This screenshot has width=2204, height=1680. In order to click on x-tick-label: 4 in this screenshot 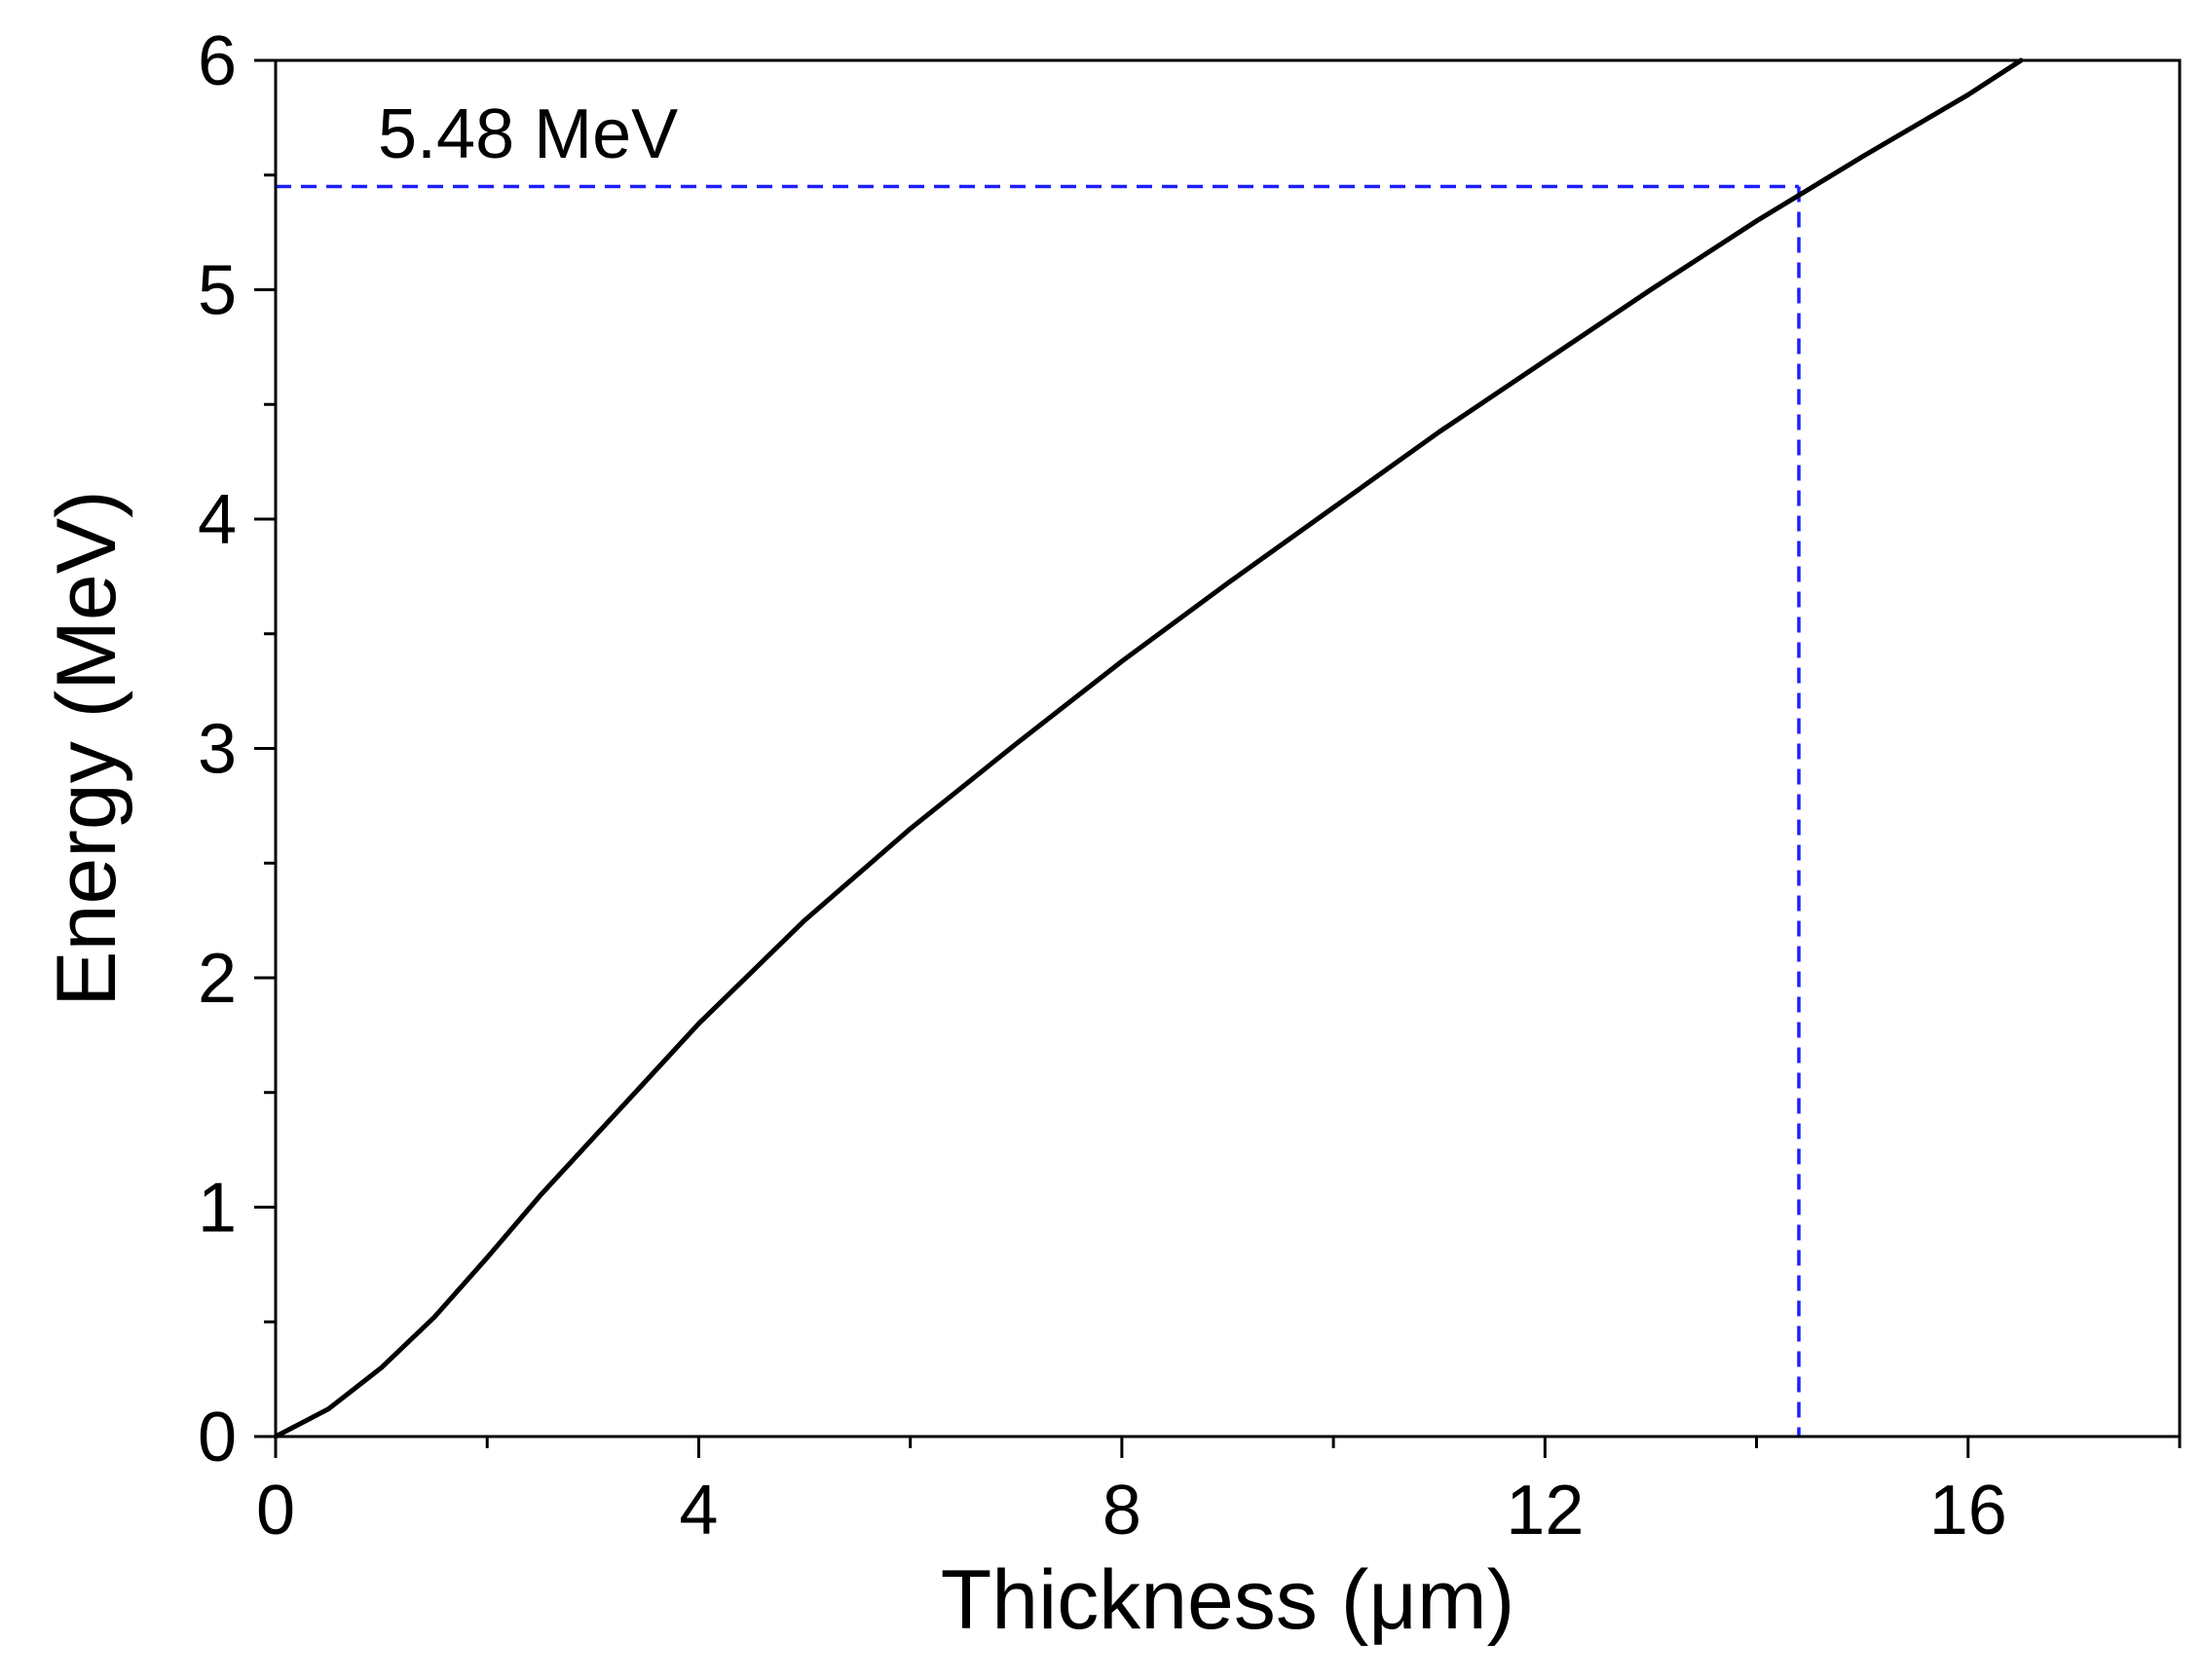, I will do `click(698, 1510)`.